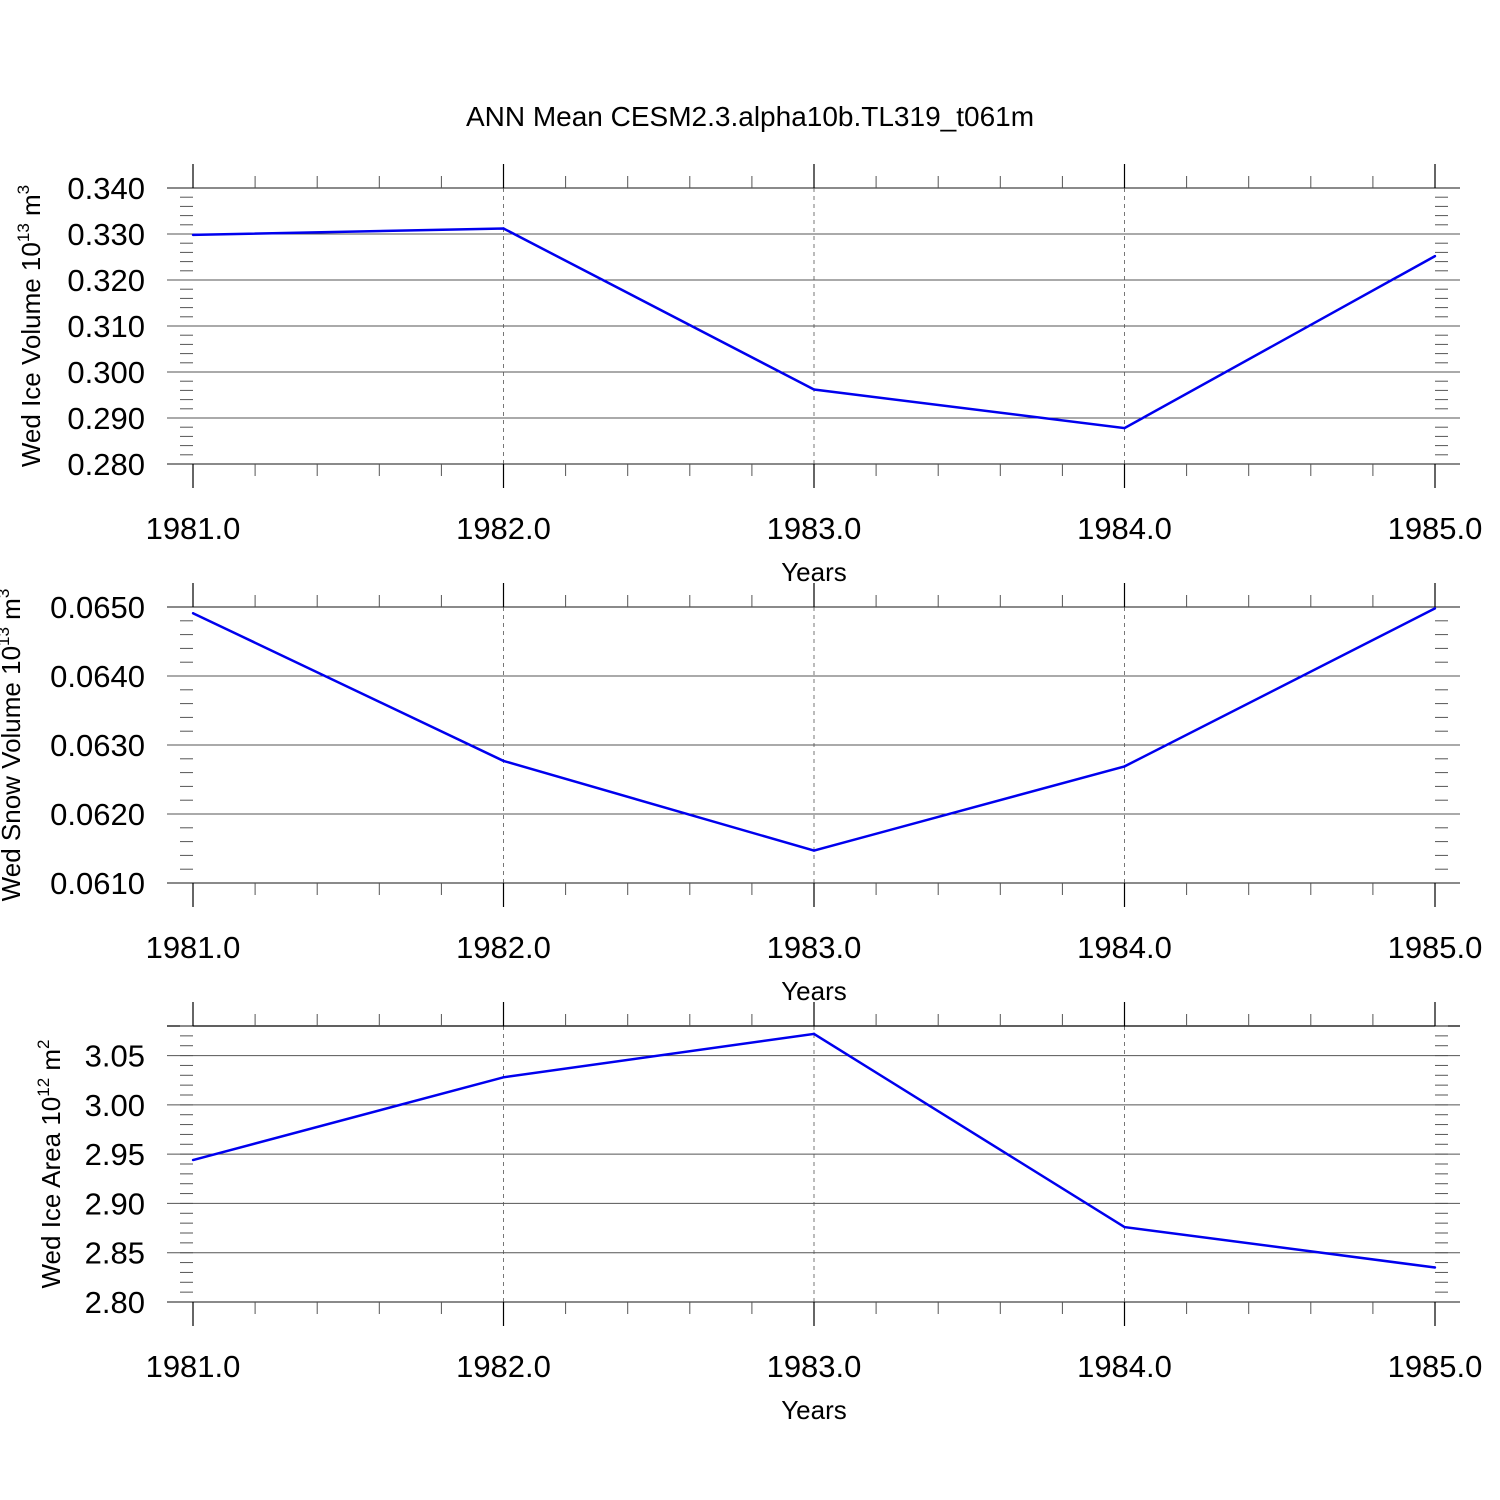 The width and height of the screenshot is (1500, 1500). What do you see at coordinates (115, 1105) in the screenshot?
I see `y-tick-label: 3.00` at bounding box center [115, 1105].